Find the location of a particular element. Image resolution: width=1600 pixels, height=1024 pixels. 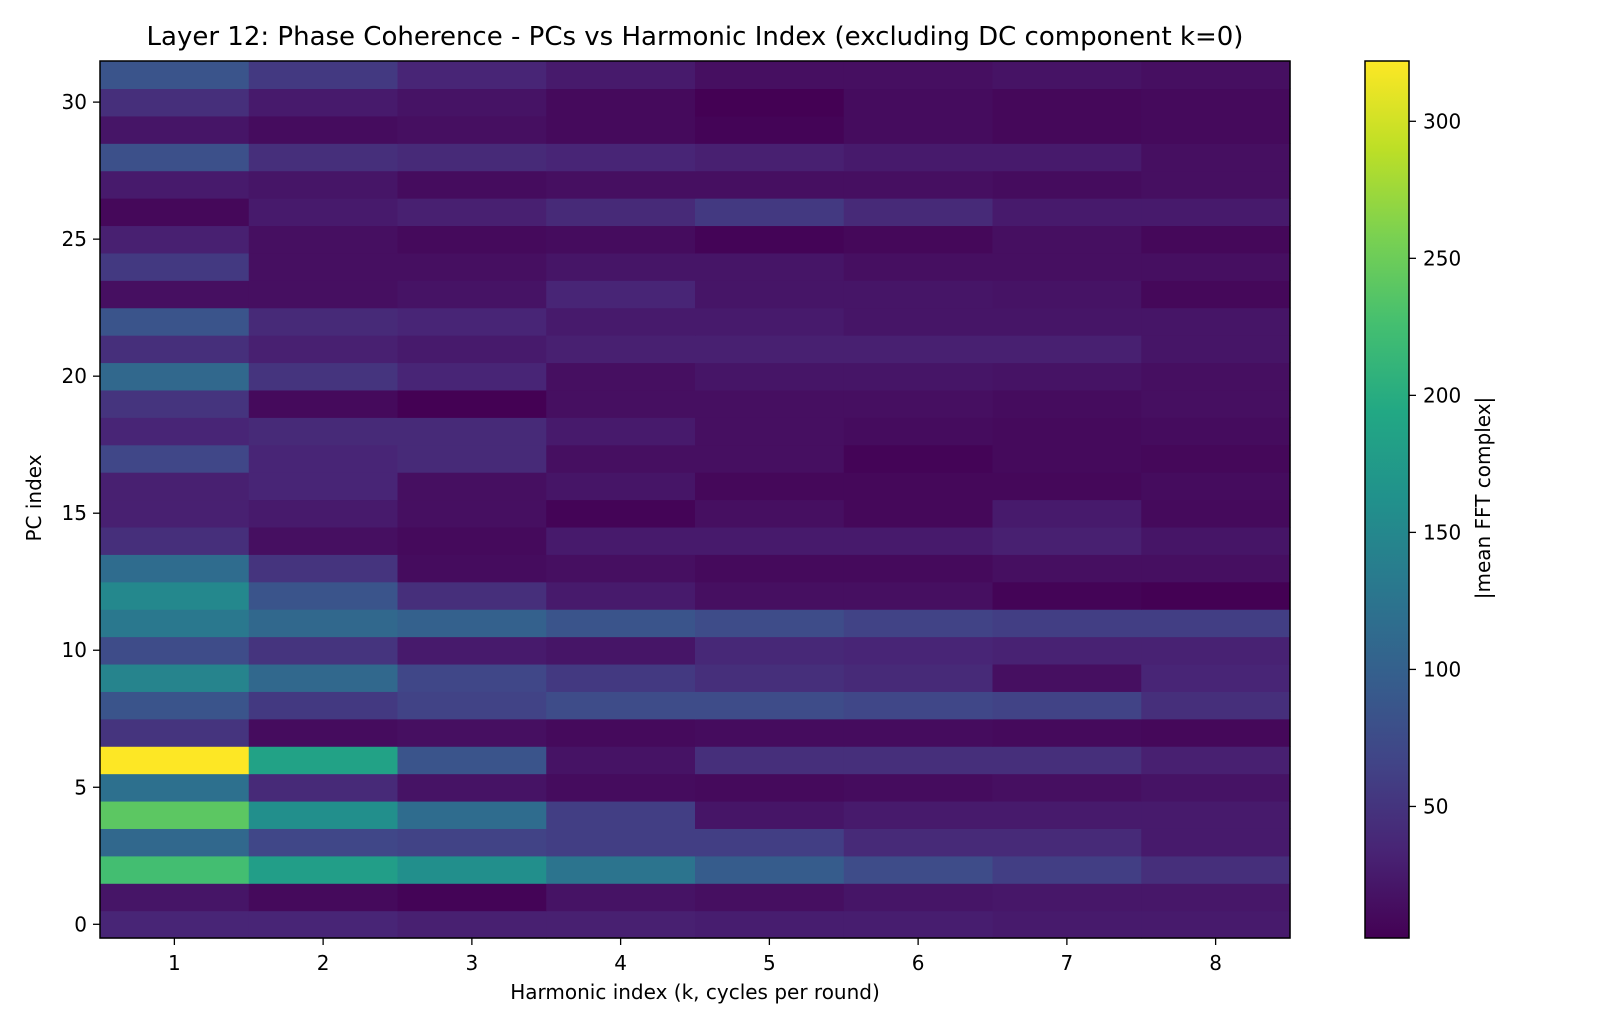

x-tick-label: 5 is located at coordinates (769, 963).